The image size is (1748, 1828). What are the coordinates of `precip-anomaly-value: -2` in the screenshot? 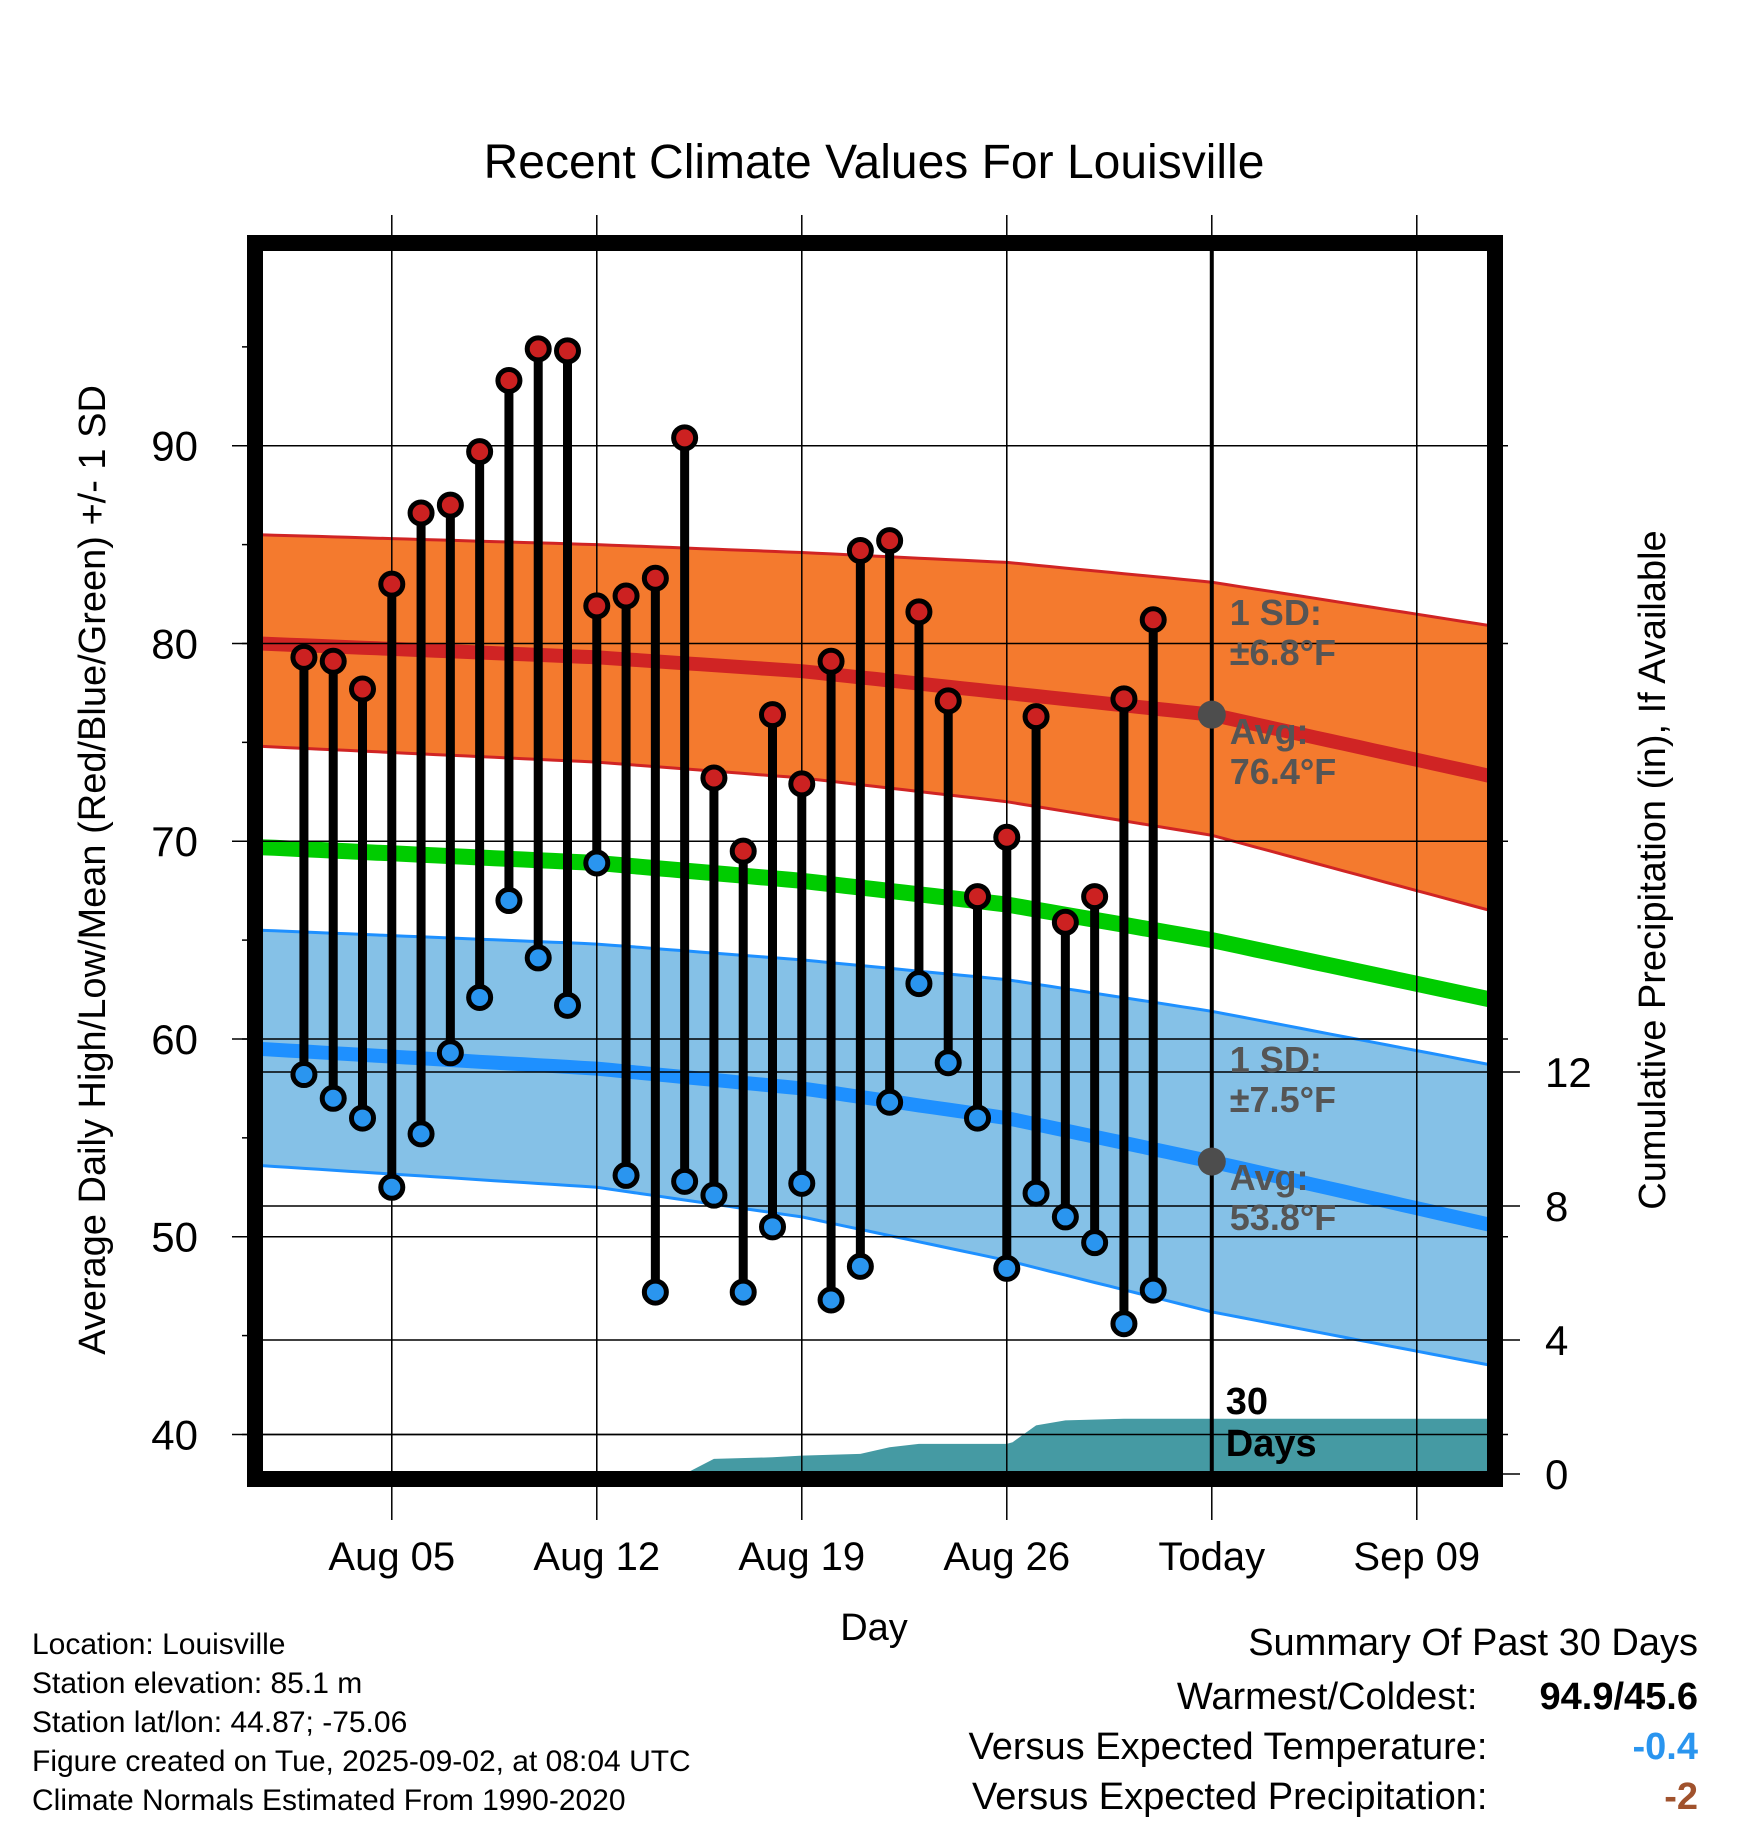 It's located at (1681, 1797).